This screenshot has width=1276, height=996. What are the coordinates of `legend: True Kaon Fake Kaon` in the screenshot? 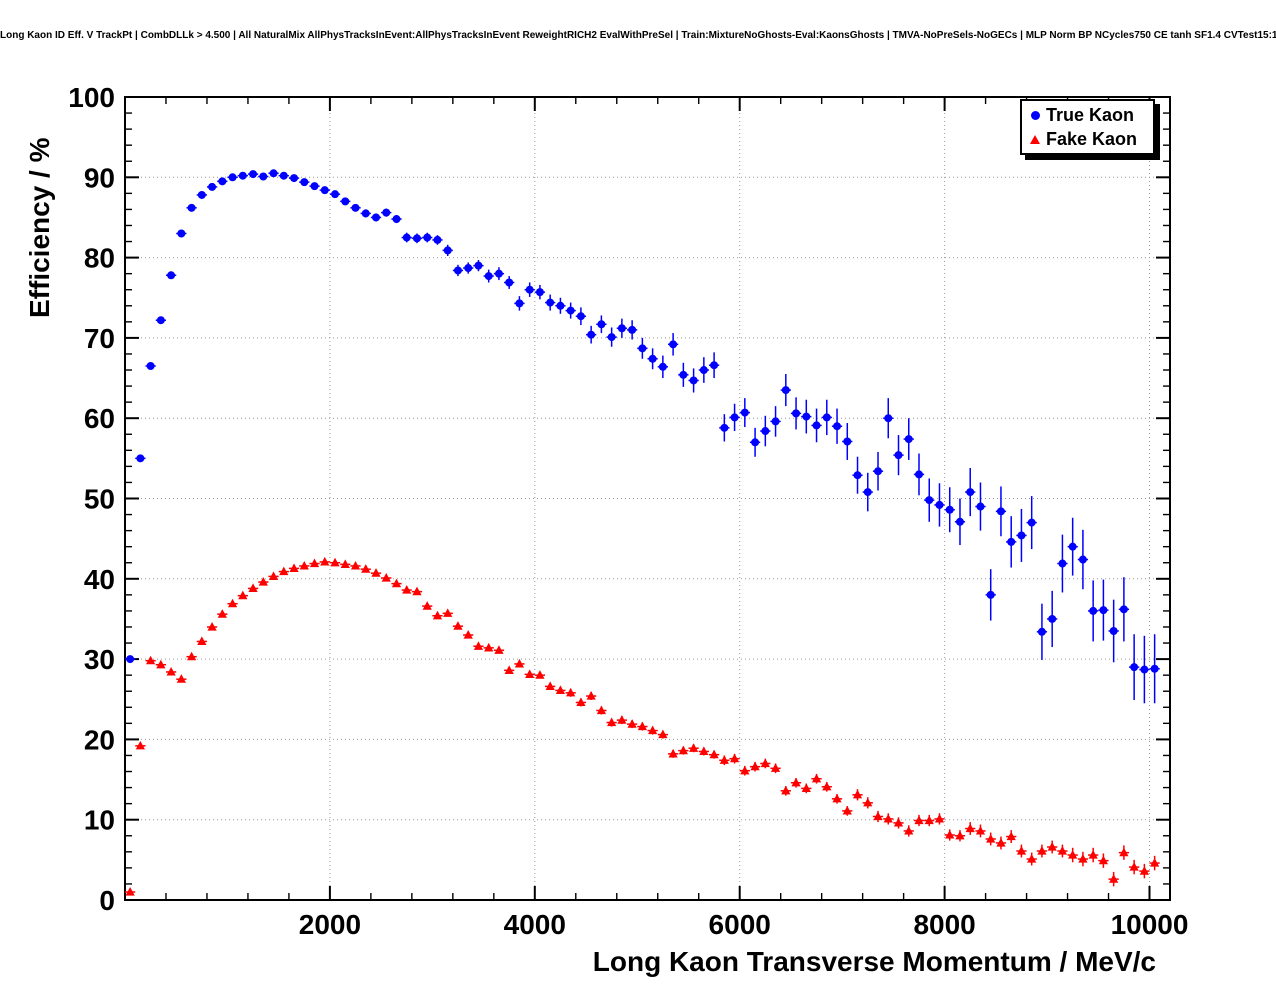 It's located at (1087, 127).